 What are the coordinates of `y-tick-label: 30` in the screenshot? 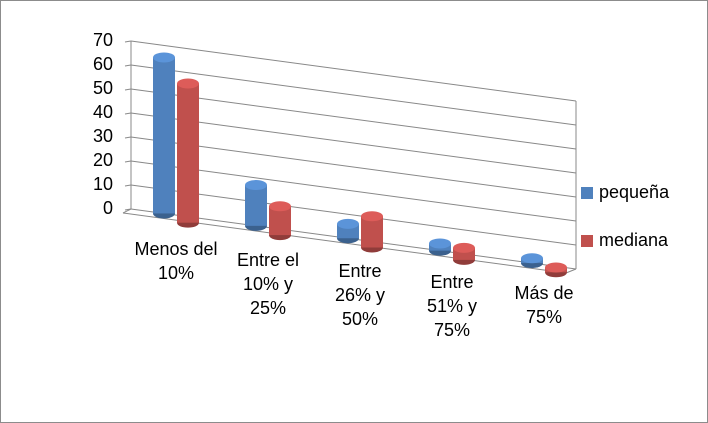 It's located at (103, 136).